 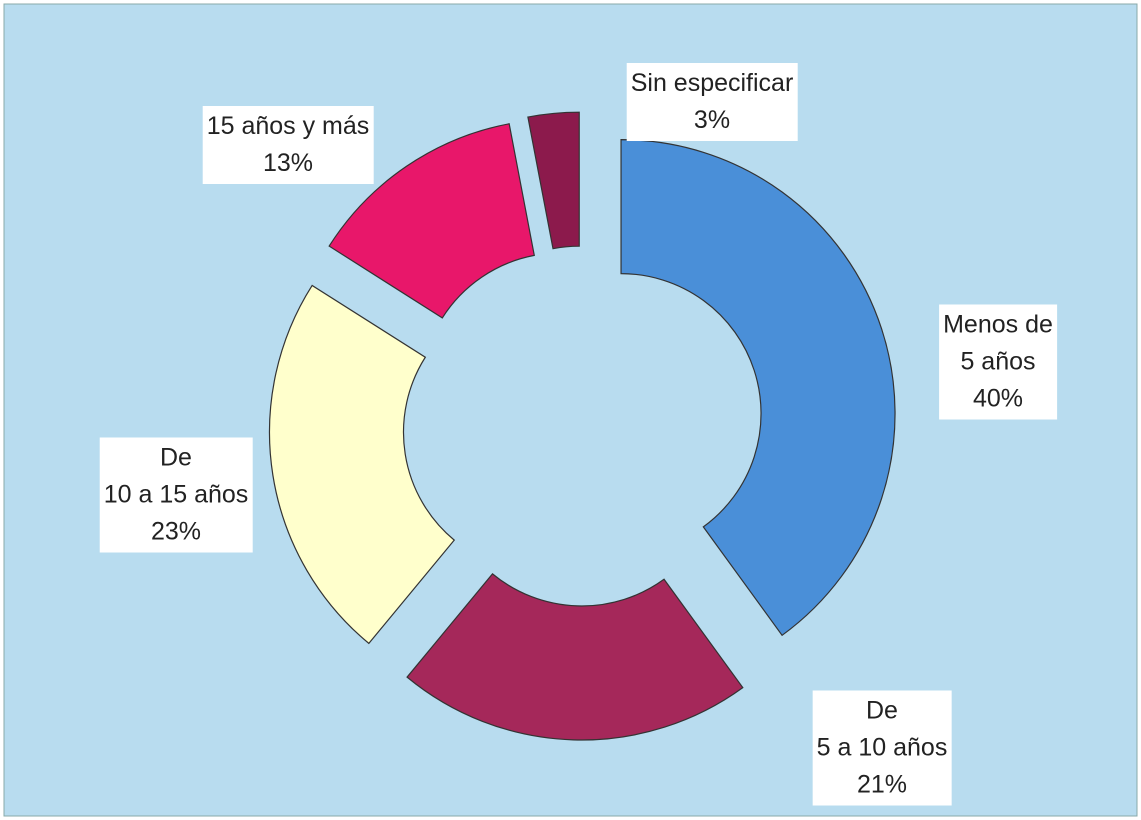 I want to click on slice-label: De 5 a 10 años 21%, so click(x=882, y=748).